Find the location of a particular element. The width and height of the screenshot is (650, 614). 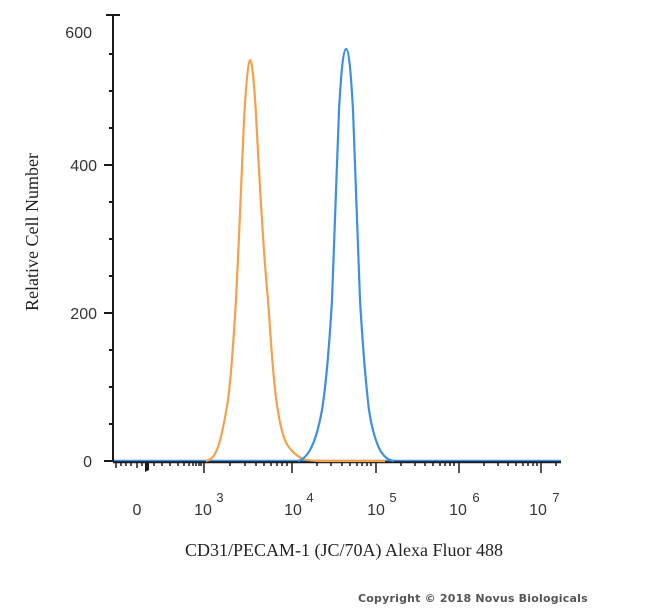

x-tick-label-1e5: 10 is located at coordinates (376, 510).